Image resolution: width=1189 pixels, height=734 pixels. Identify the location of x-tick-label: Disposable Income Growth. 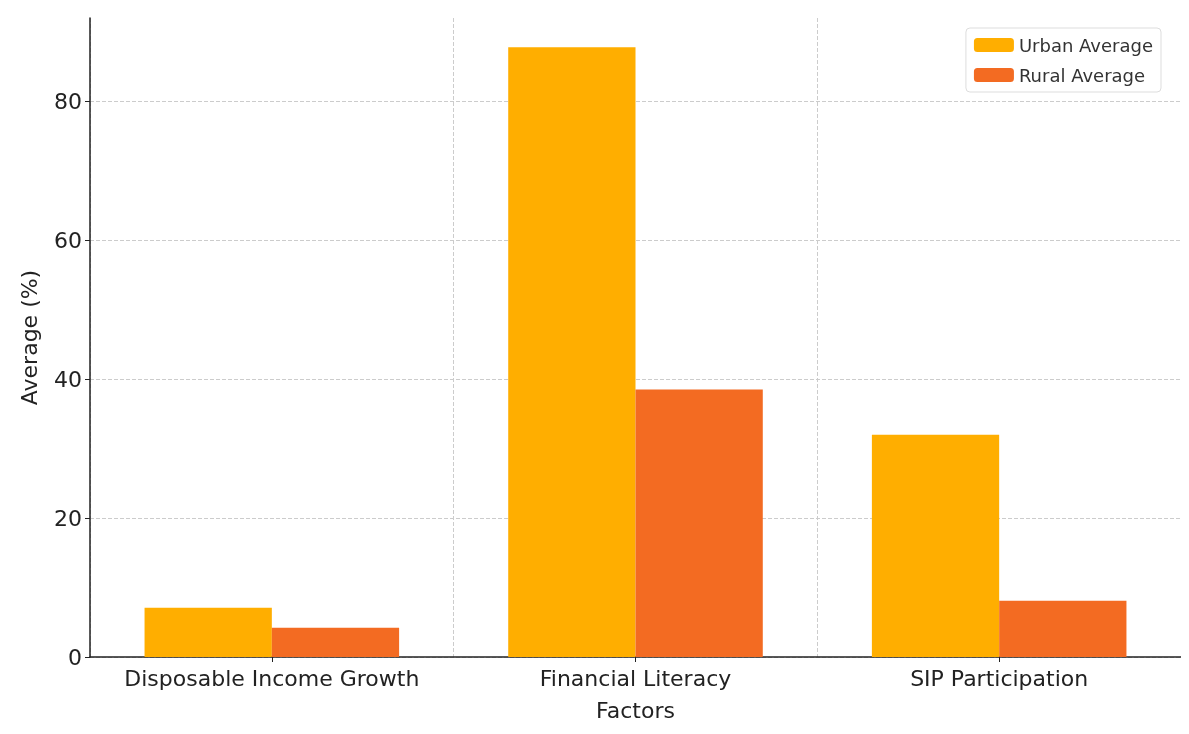
(272, 678).